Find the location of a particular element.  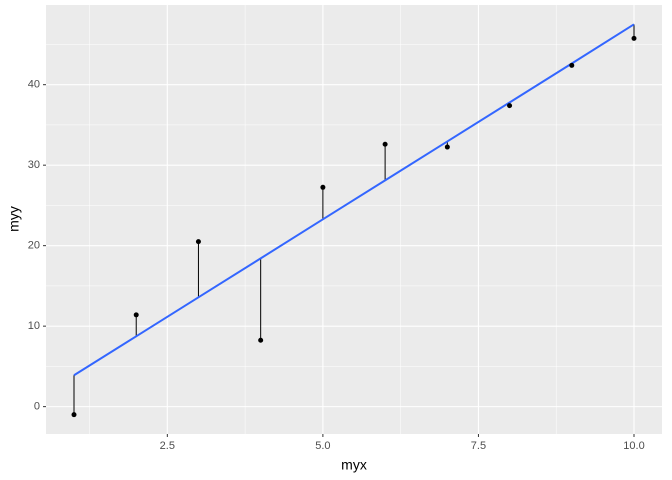

y-tick-label: 0 is located at coordinates (37, 407).